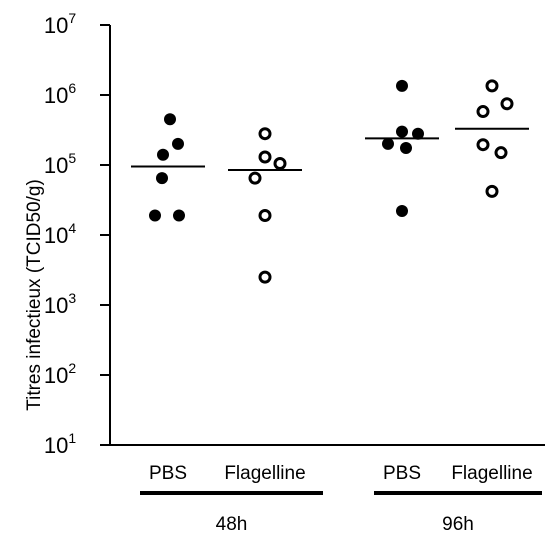  I want to click on group-label: 96h, so click(458, 524).